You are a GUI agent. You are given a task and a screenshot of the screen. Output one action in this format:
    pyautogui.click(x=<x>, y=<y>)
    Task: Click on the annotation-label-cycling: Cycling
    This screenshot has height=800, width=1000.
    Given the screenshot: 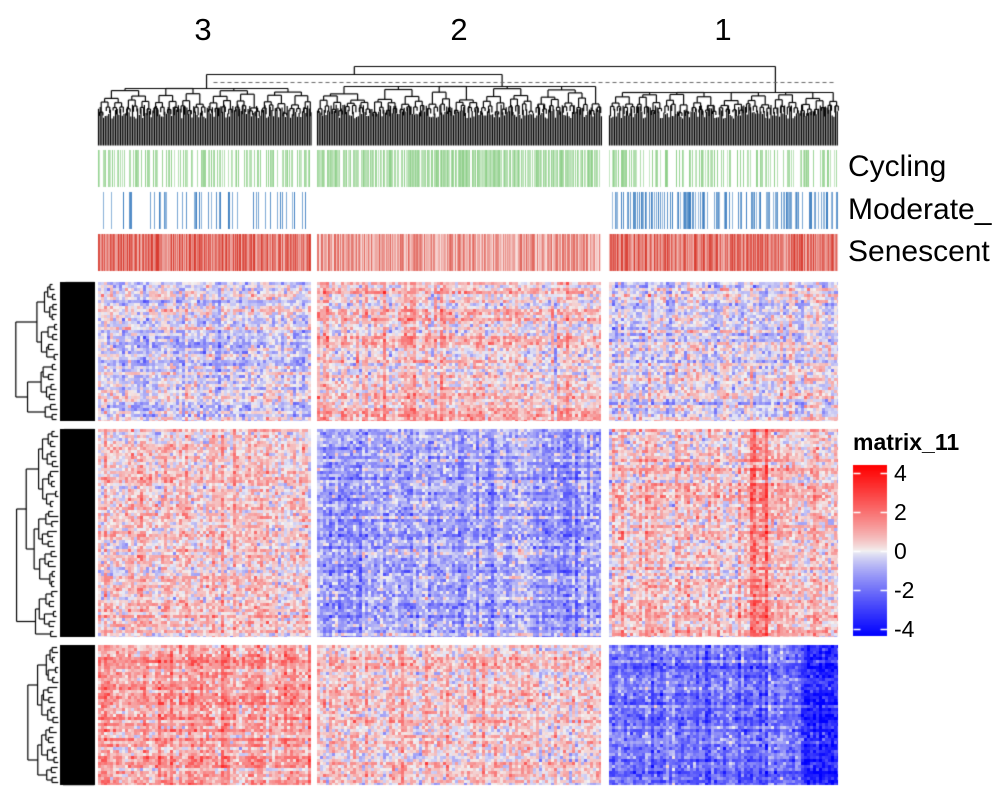 What is the action you would take?
    pyautogui.click(x=897, y=166)
    